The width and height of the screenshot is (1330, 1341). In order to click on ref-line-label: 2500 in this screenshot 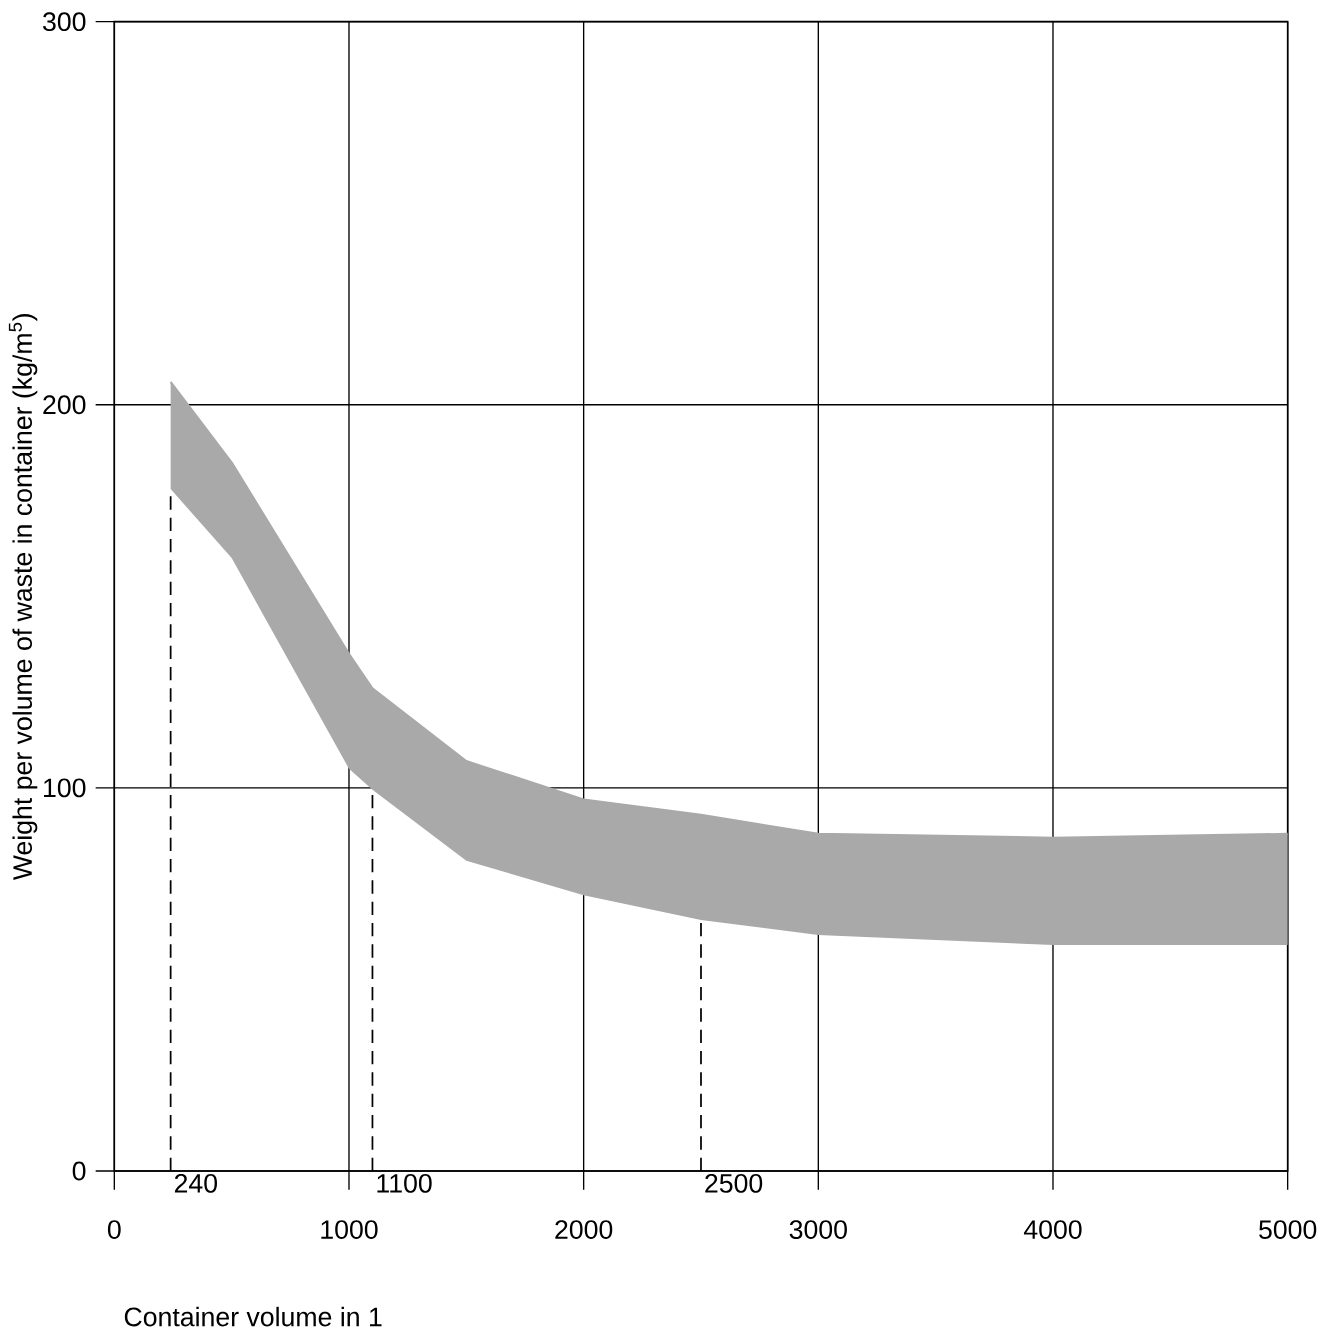, I will do `click(734, 1183)`.